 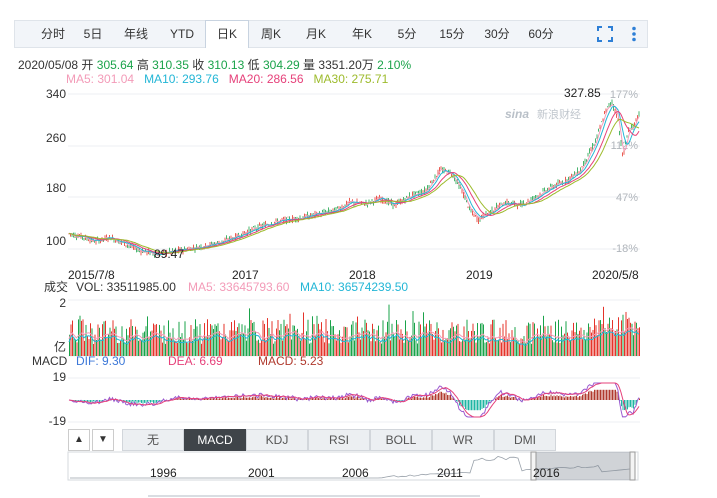 What do you see at coordinates (270, 34) in the screenshot?
I see `tab-weekly-k: 周K` at bounding box center [270, 34].